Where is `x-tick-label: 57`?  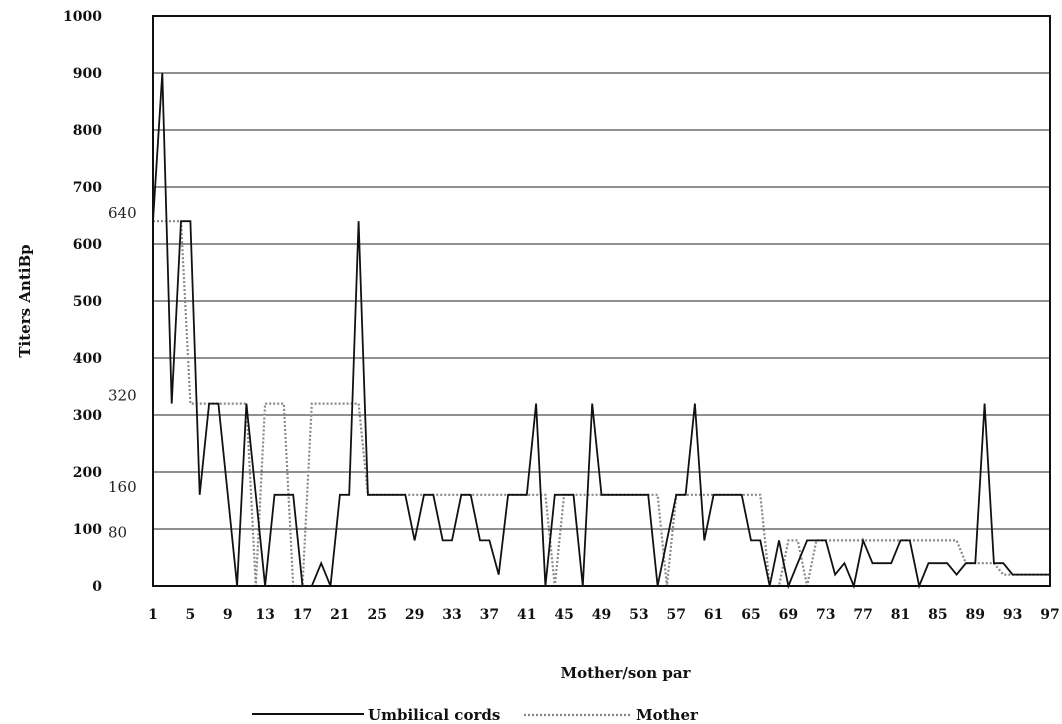 x-tick-label: 57 is located at coordinates (676, 615).